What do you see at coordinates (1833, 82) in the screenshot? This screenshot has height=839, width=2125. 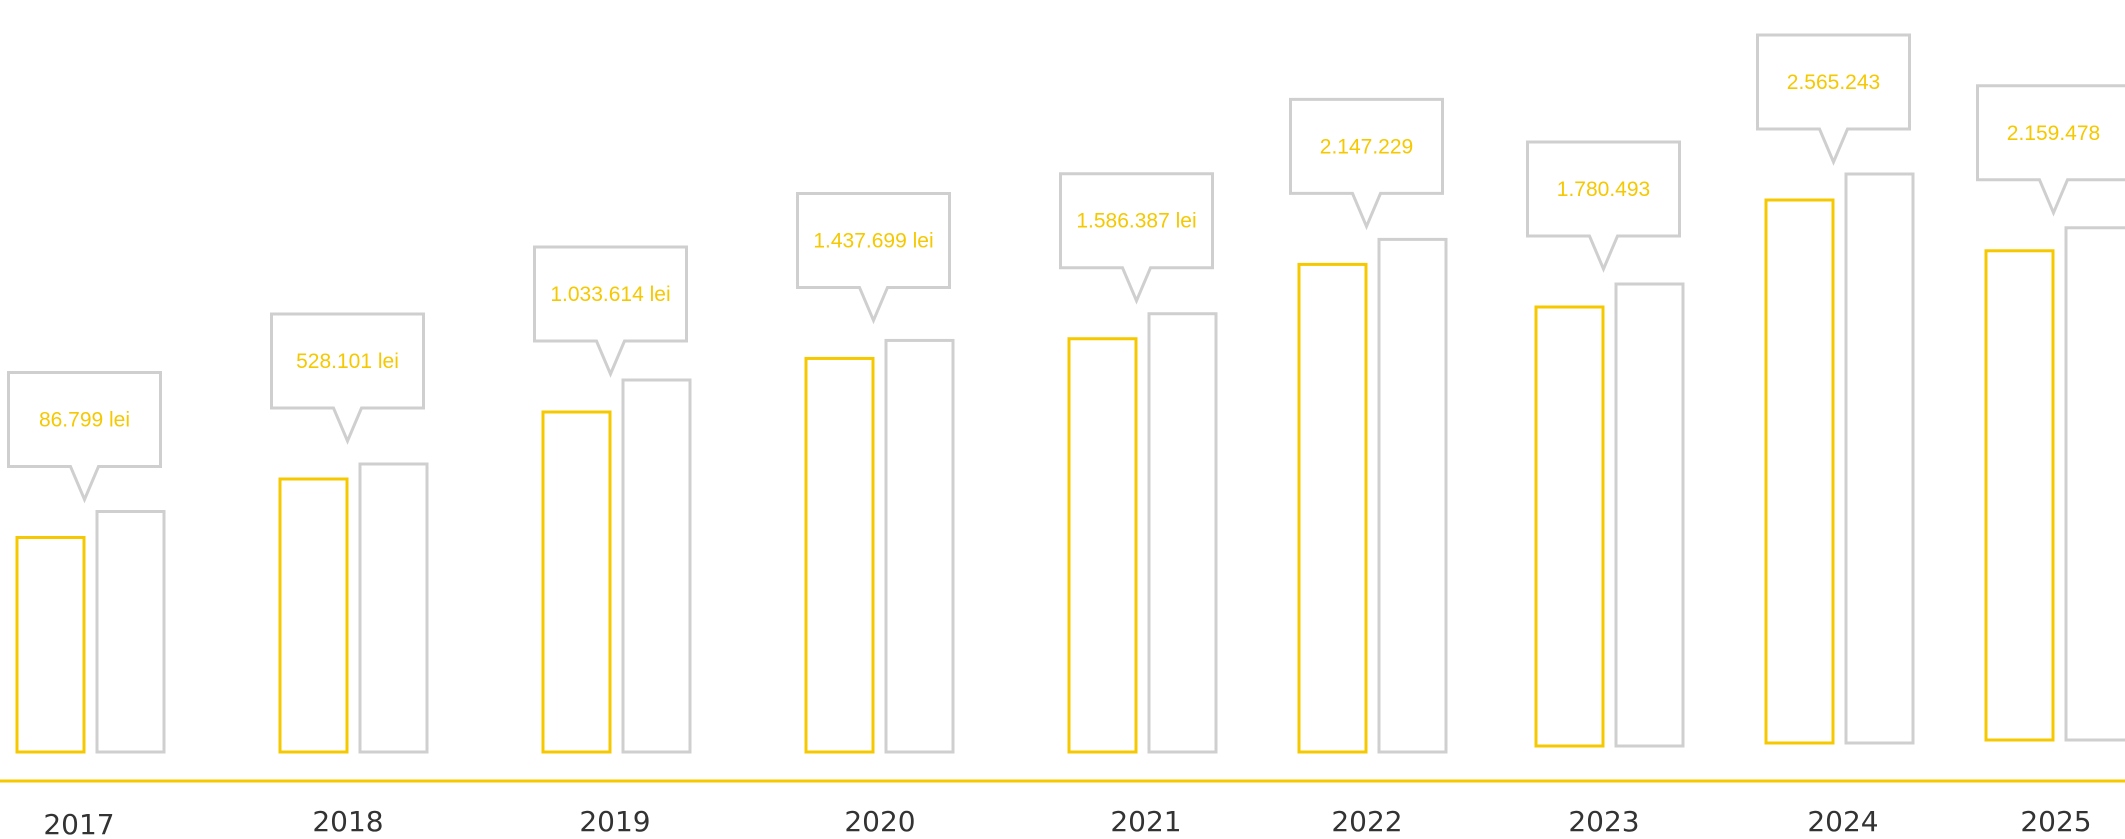 I see `data-label-2024: 2.565.243` at bounding box center [1833, 82].